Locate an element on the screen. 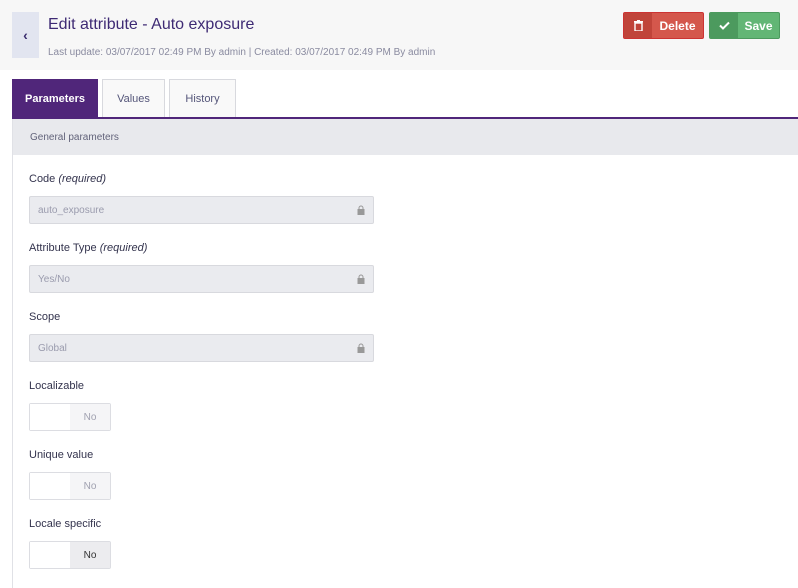 The height and width of the screenshot is (588, 798). back-button: ‹ is located at coordinates (25, 35).